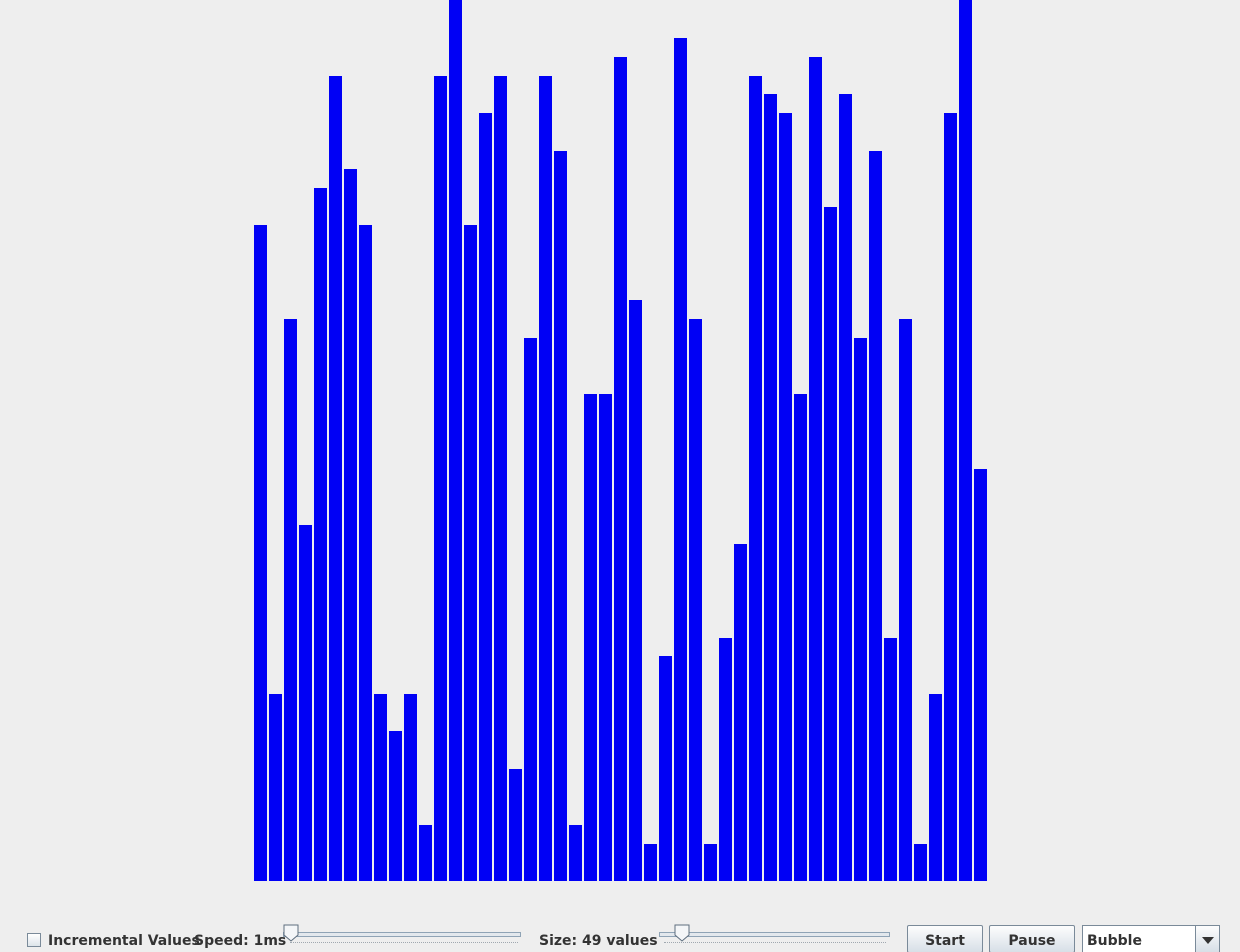 Image resolution: width=1240 pixels, height=952 pixels. Describe the element at coordinates (775, 940) in the screenshot. I see `size-slider-ticks` at that location.